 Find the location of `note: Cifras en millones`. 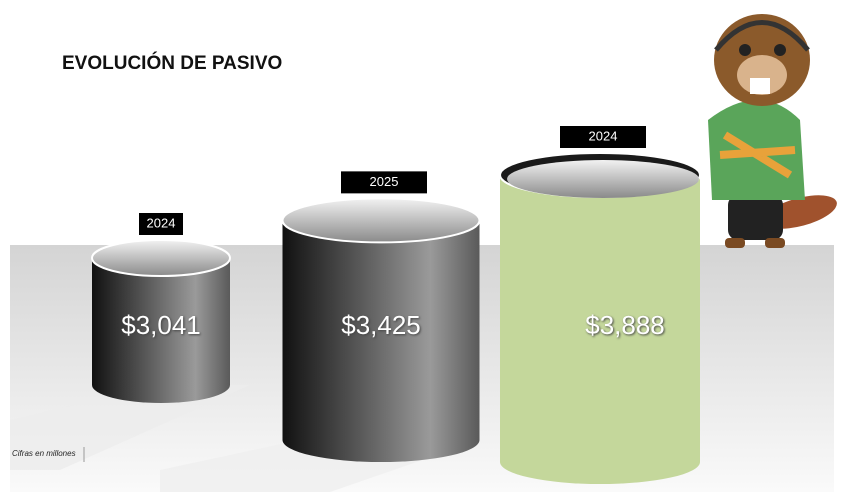

note: Cifras en millones is located at coordinates (44, 453).